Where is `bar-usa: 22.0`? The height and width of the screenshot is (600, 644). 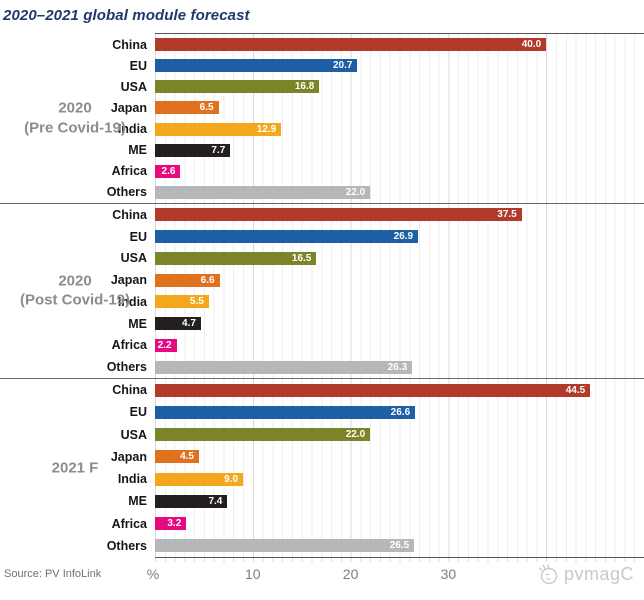 bar-usa: 22.0 is located at coordinates (263, 435).